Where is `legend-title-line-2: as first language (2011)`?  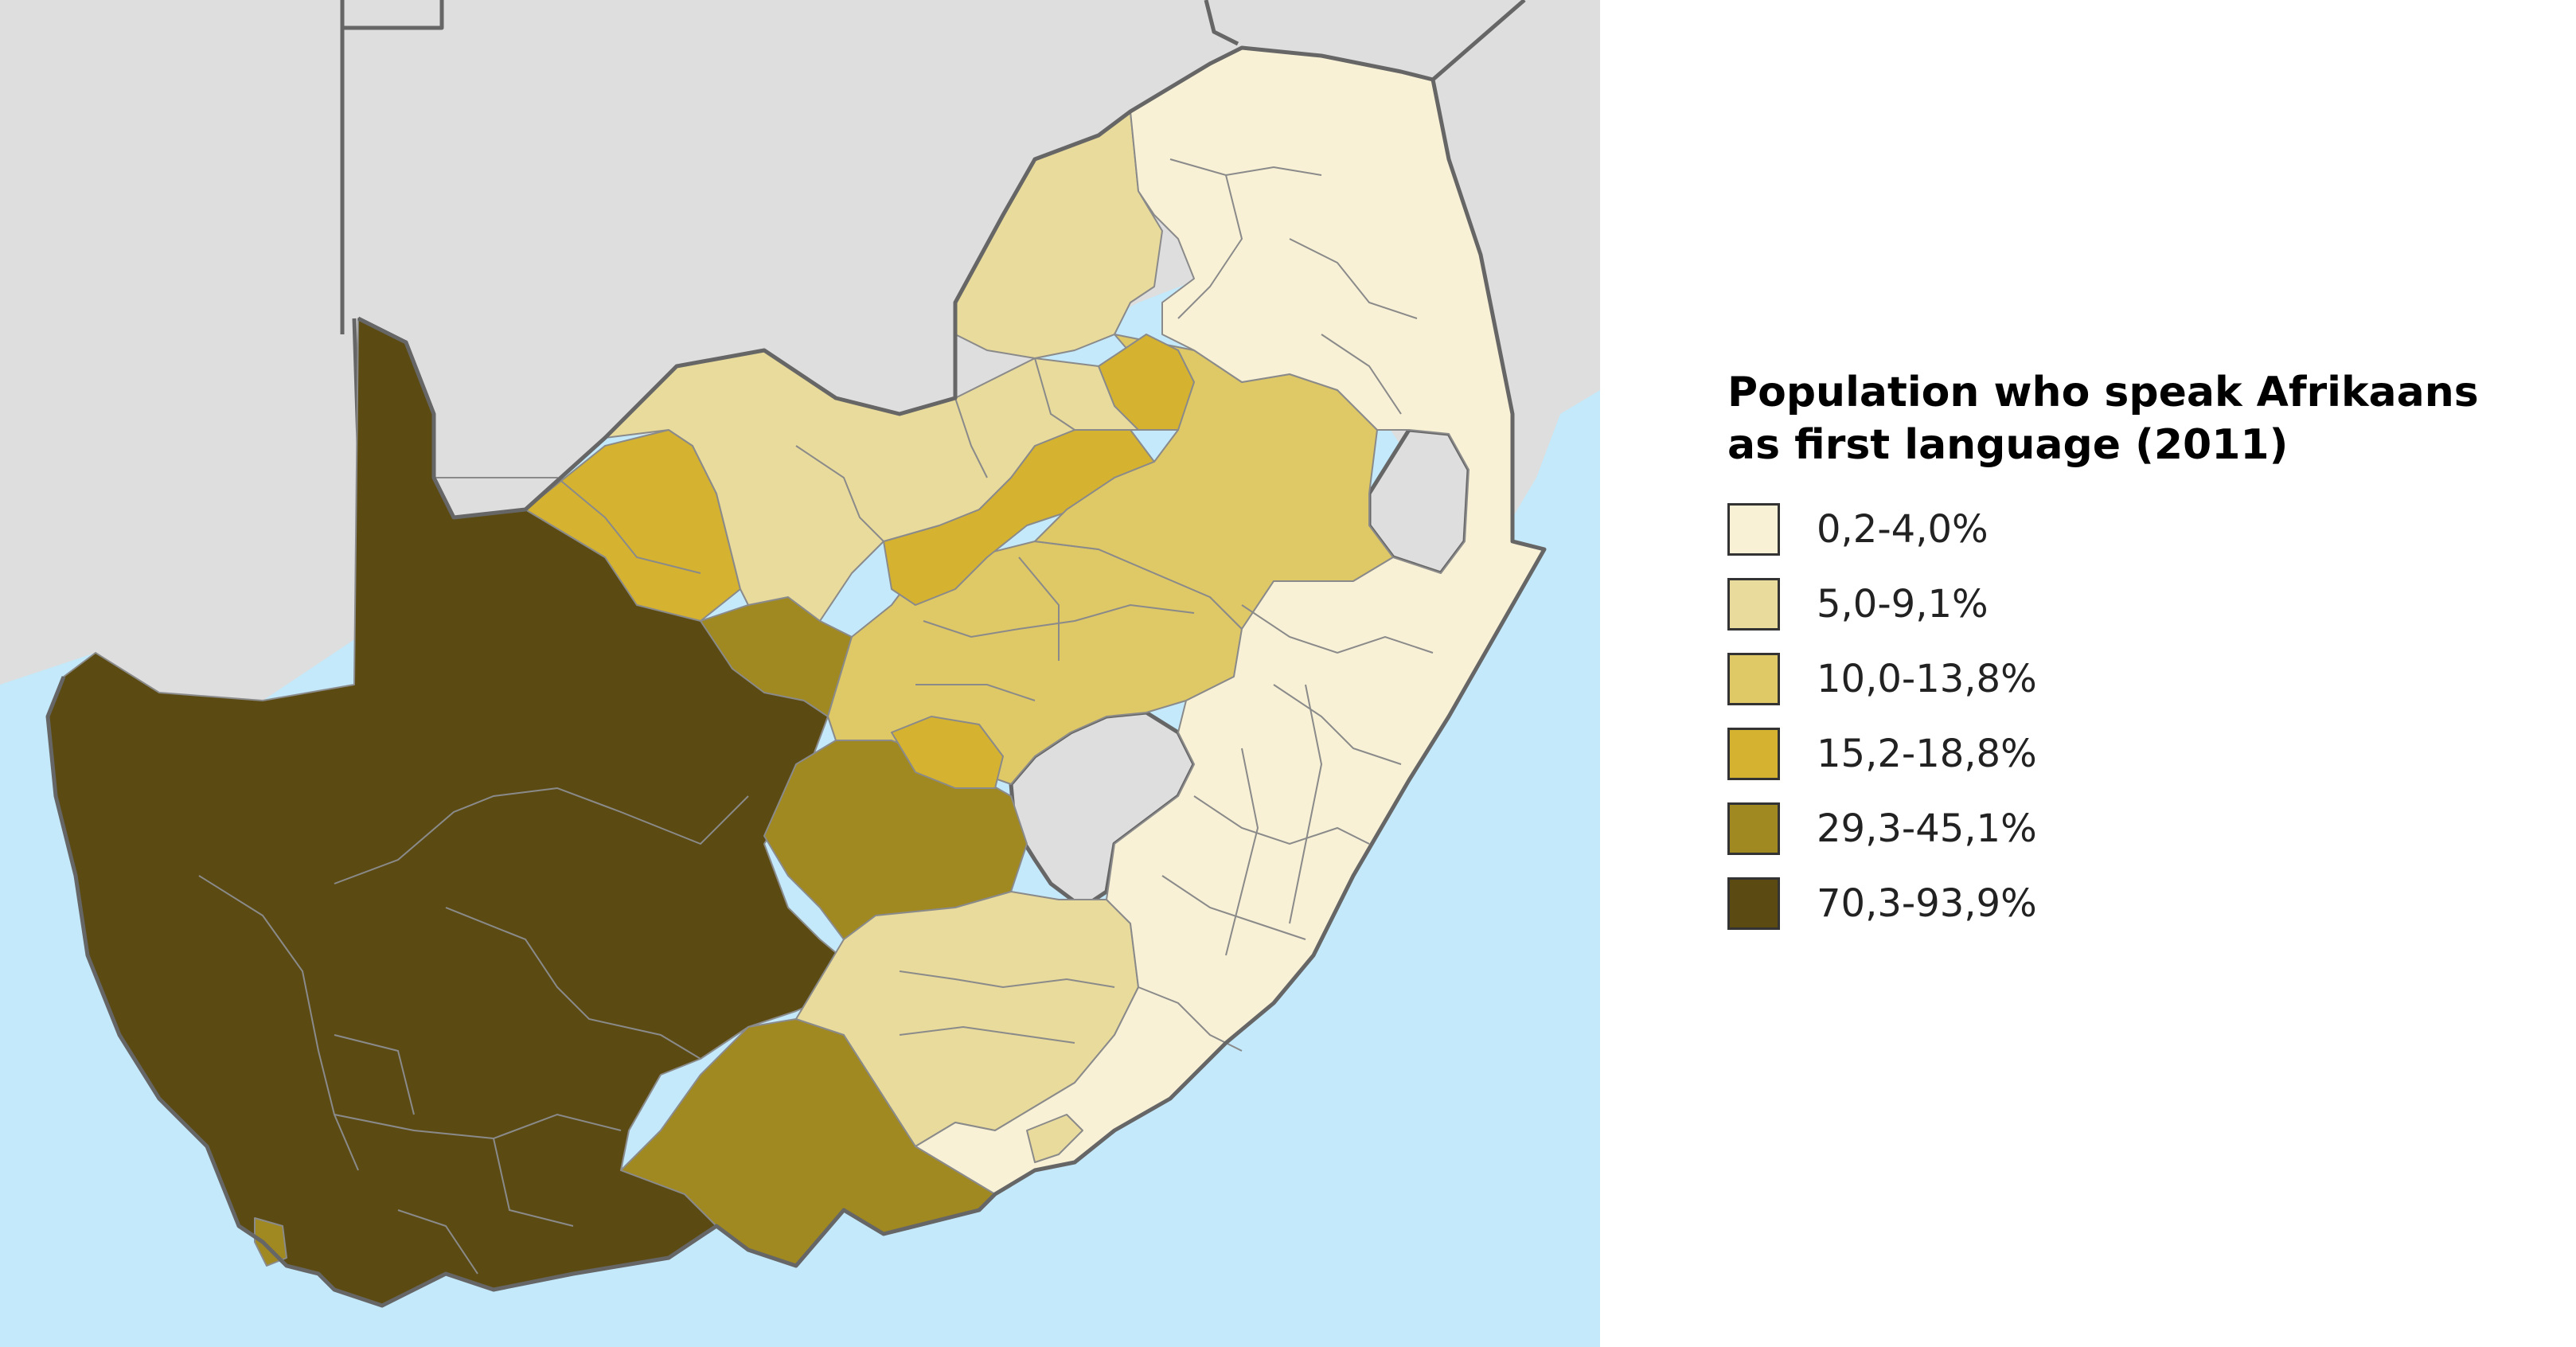
legend-title-line-2: as first language (2011) is located at coordinates (2008, 445).